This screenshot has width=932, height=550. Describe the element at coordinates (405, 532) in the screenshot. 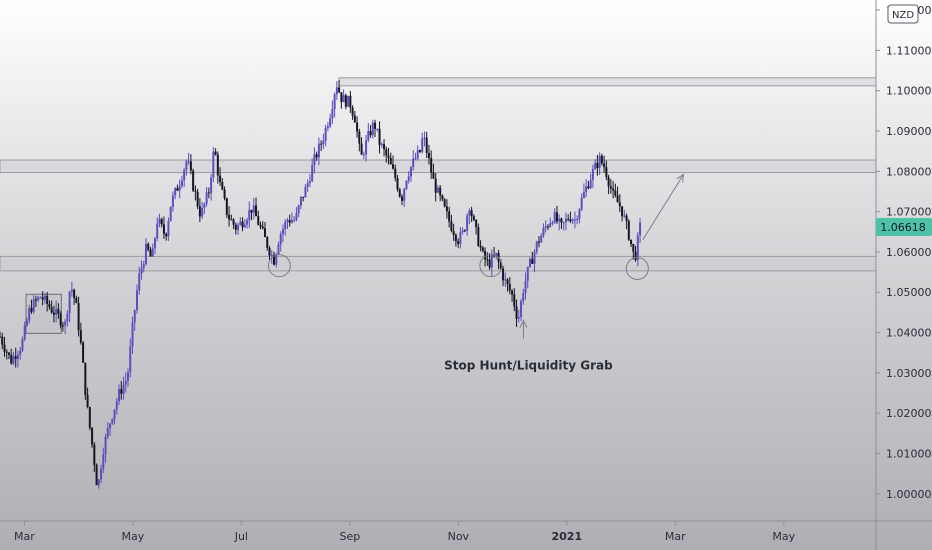

I see `time-axis: Mar May Jul Sep Nov 2021 Mar May` at that location.